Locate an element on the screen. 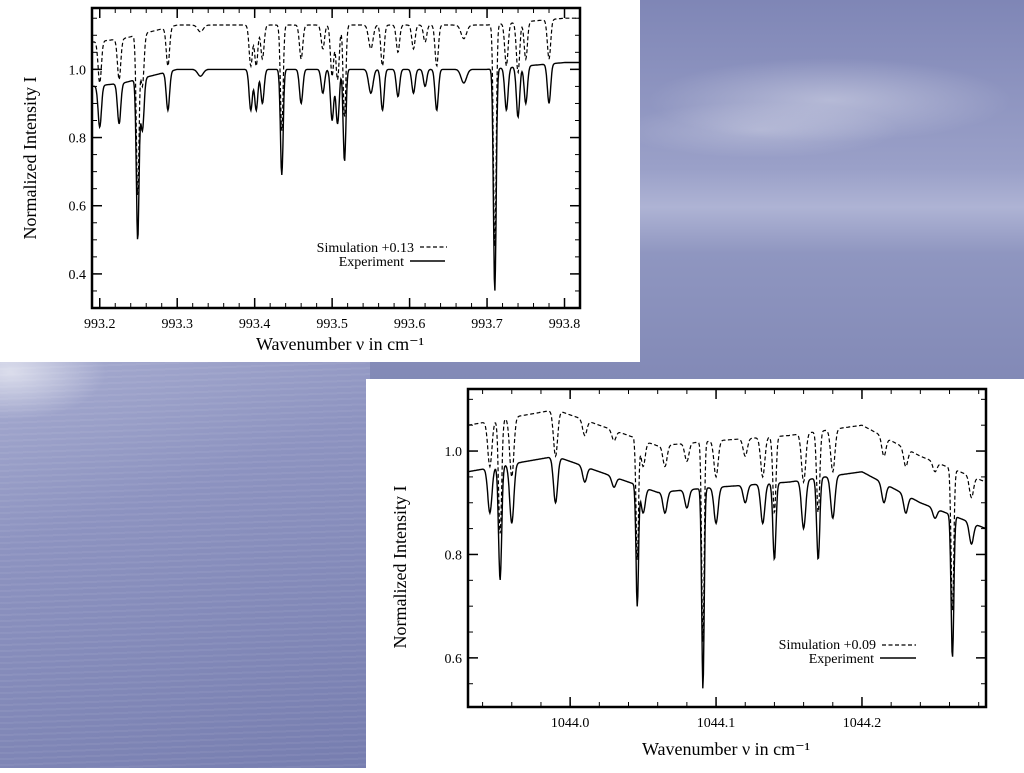 This screenshot has height=773, width=1024. x-tick-label: 993.5 is located at coordinates (332, 324).